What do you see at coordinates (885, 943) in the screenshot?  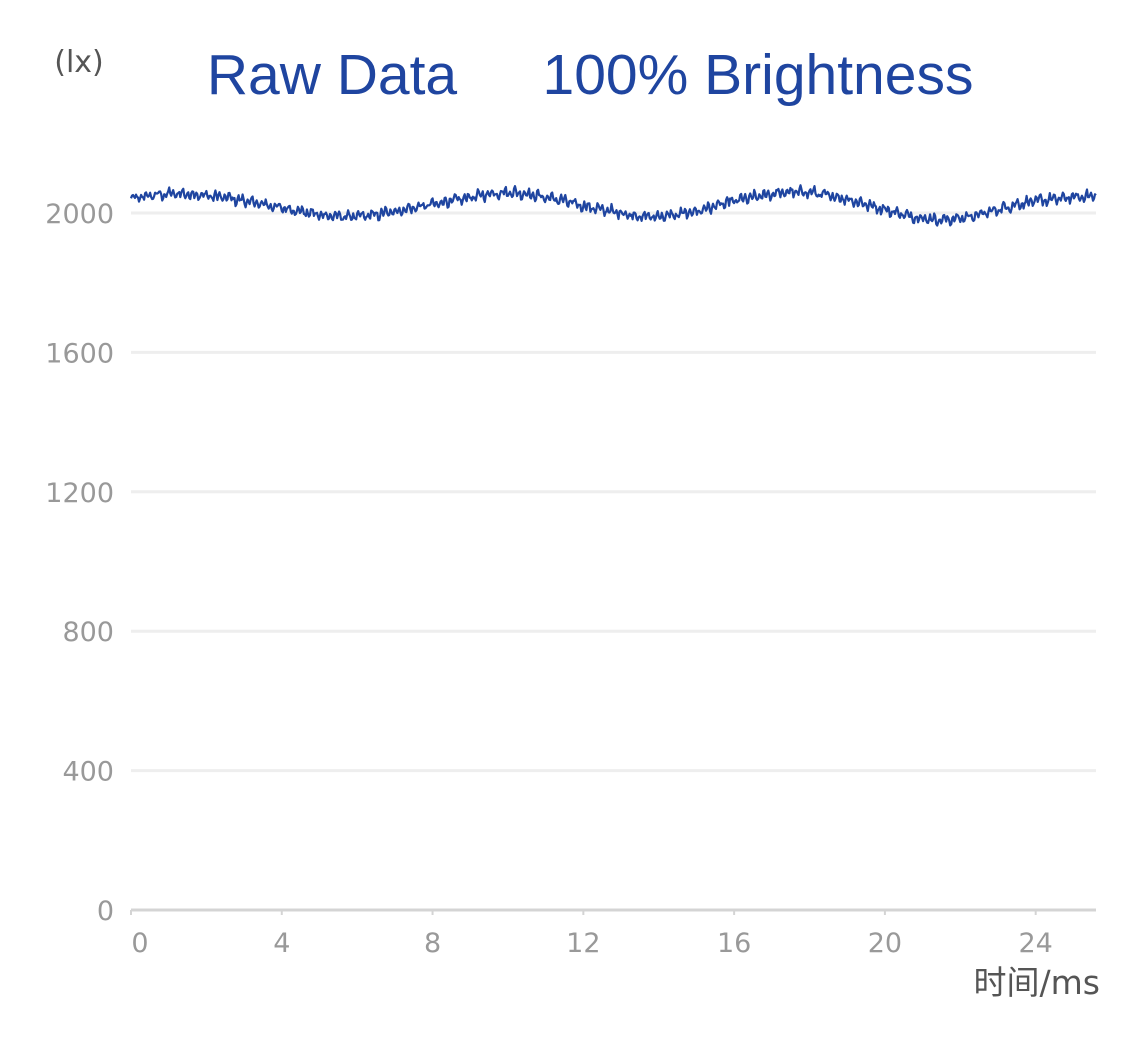 I see `x-tick-label: 20` at bounding box center [885, 943].